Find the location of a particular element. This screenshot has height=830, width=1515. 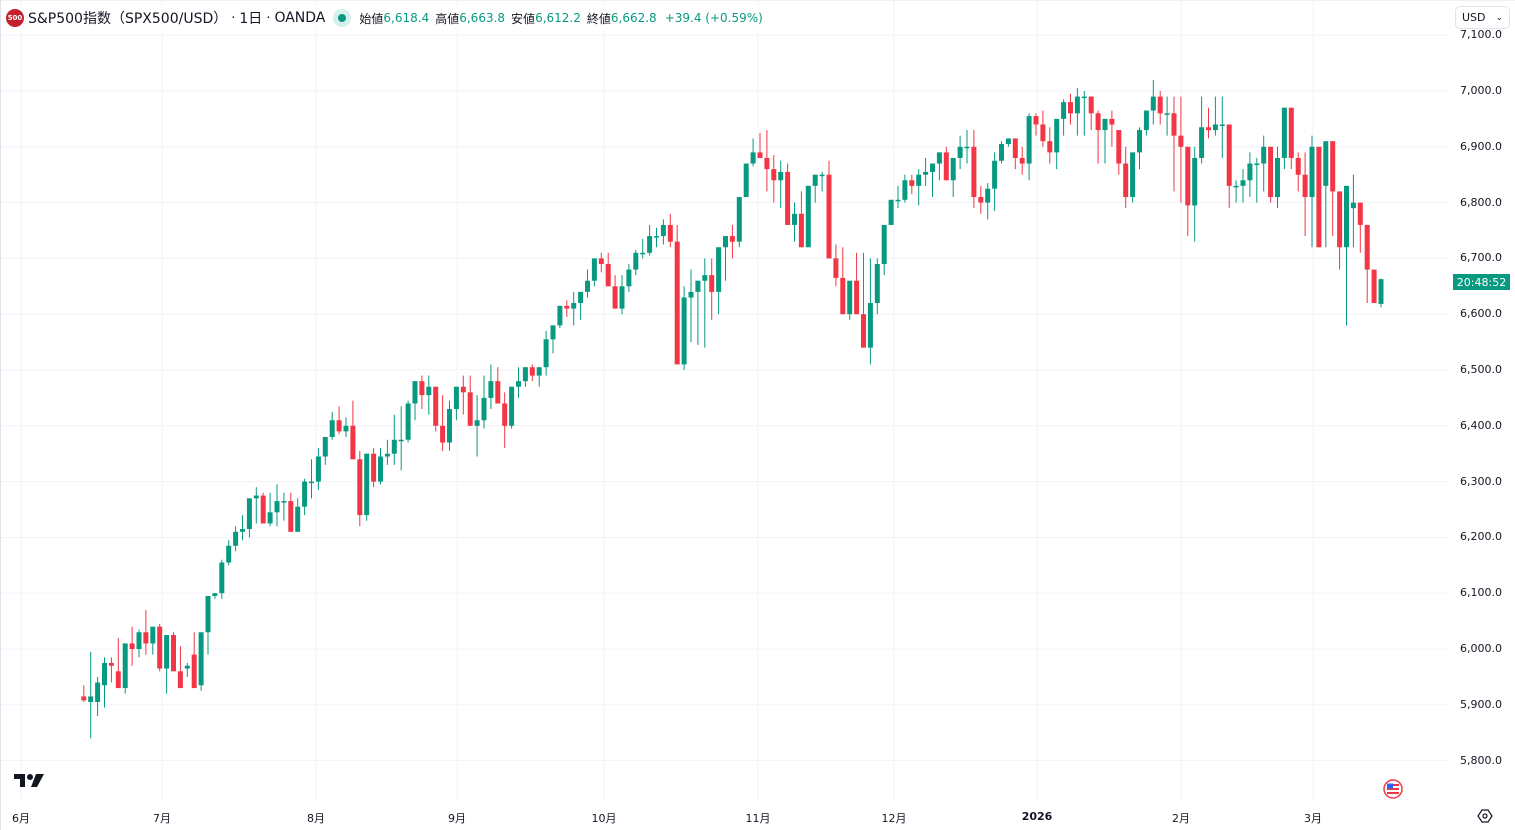

high-value: 6,663.8 is located at coordinates (482, 18).